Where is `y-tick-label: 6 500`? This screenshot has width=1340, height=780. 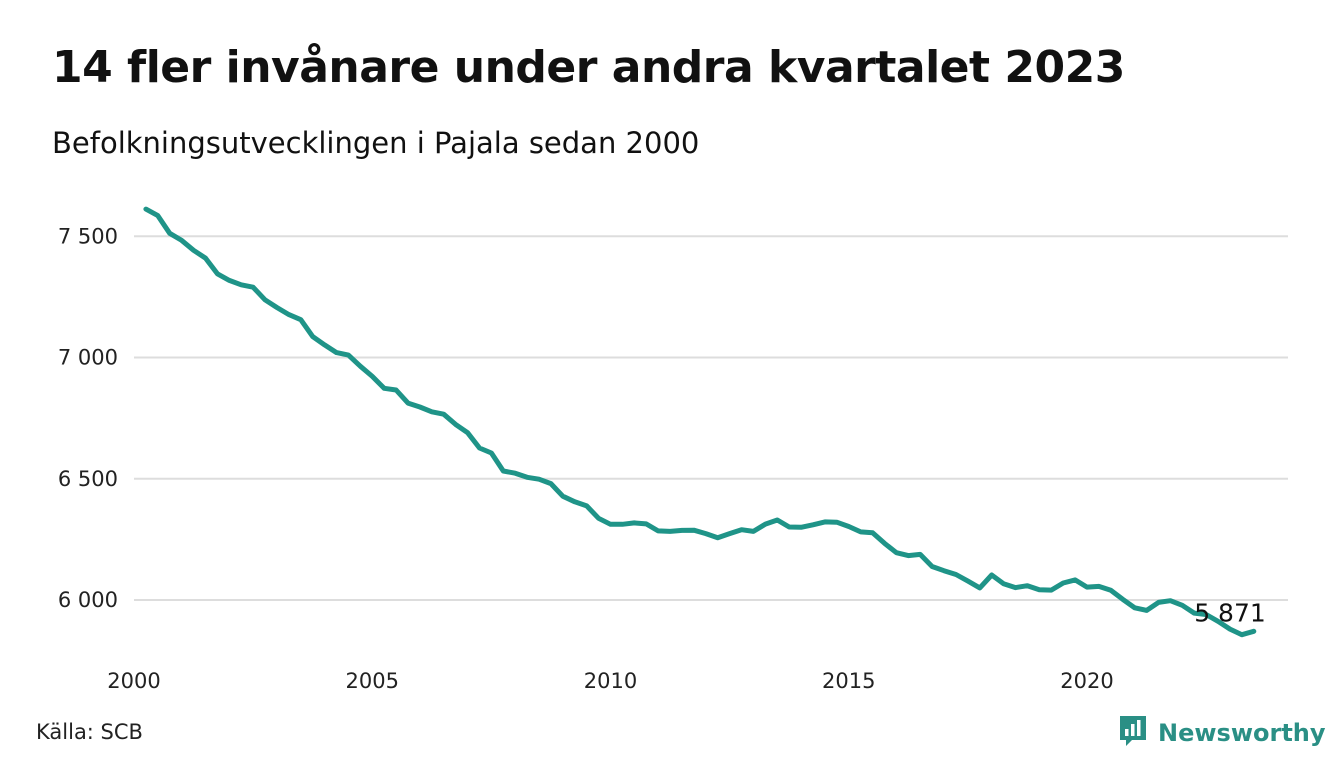 y-tick-label: 6 500 is located at coordinates (88, 479).